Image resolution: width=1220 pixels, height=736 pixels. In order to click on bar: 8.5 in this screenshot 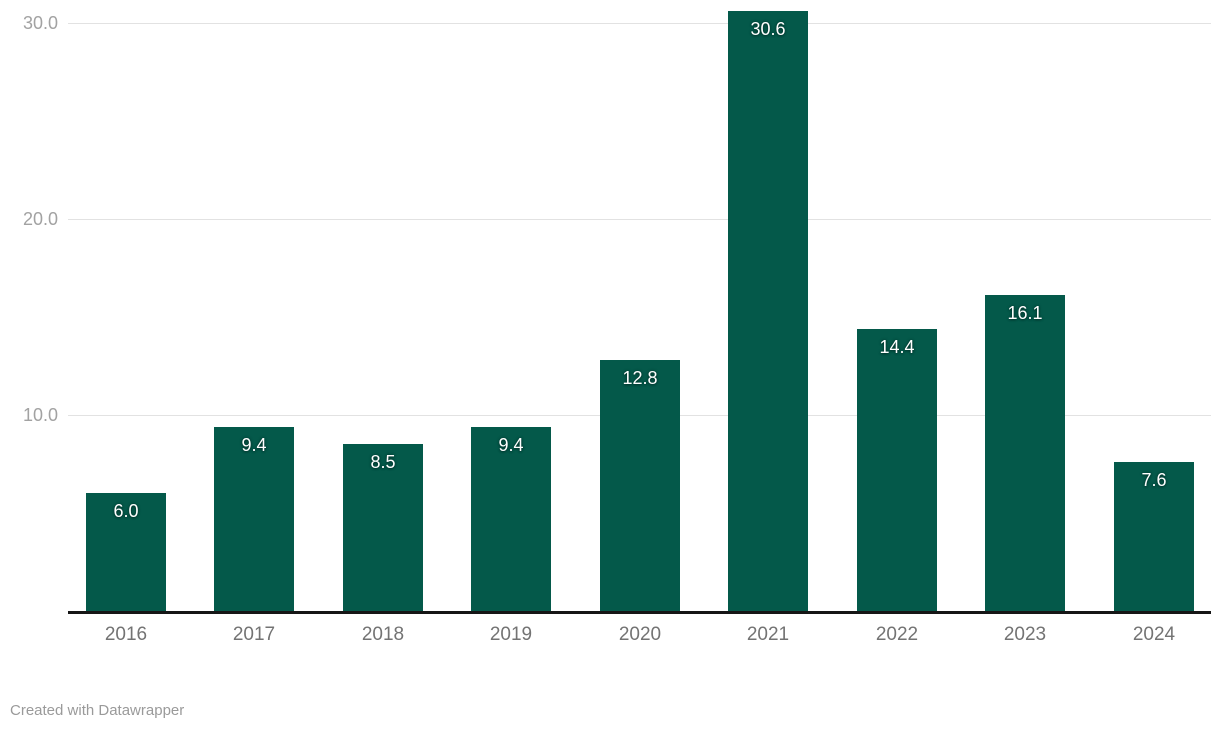, I will do `click(383, 527)`.